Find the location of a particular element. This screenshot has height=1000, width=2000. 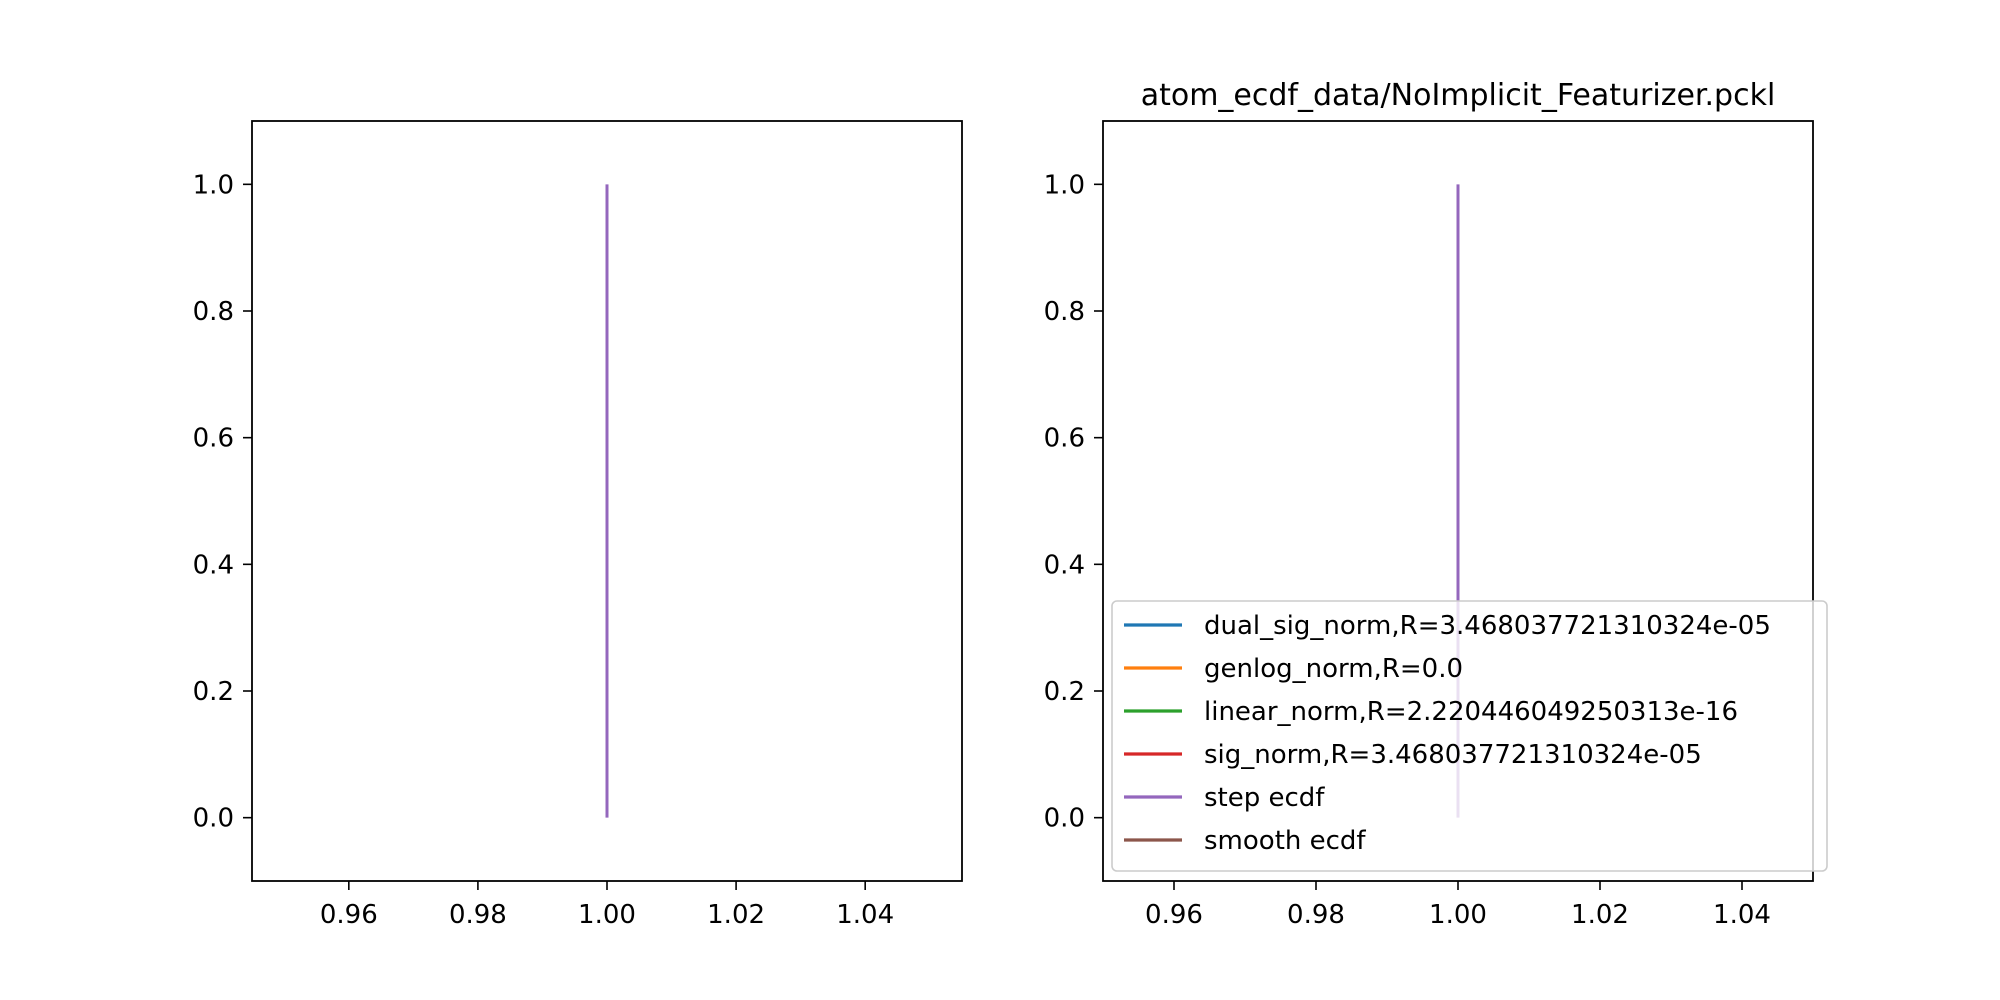

legend-label: sig_norm,R=3.468037721310324e-05 is located at coordinates (1453, 755).